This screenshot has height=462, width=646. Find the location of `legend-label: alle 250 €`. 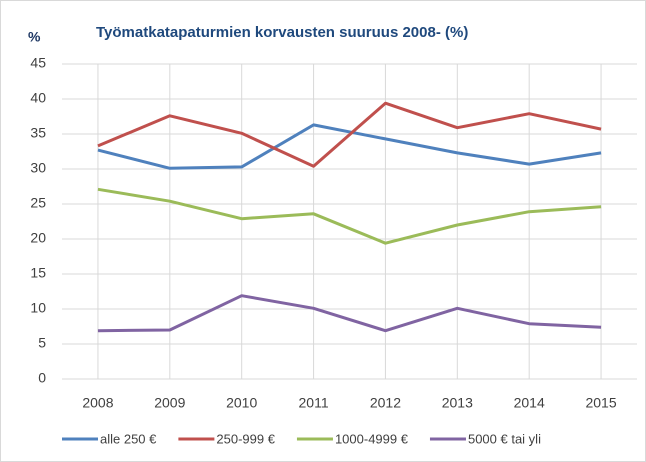

legend-label: alle 250 € is located at coordinates (128, 438).